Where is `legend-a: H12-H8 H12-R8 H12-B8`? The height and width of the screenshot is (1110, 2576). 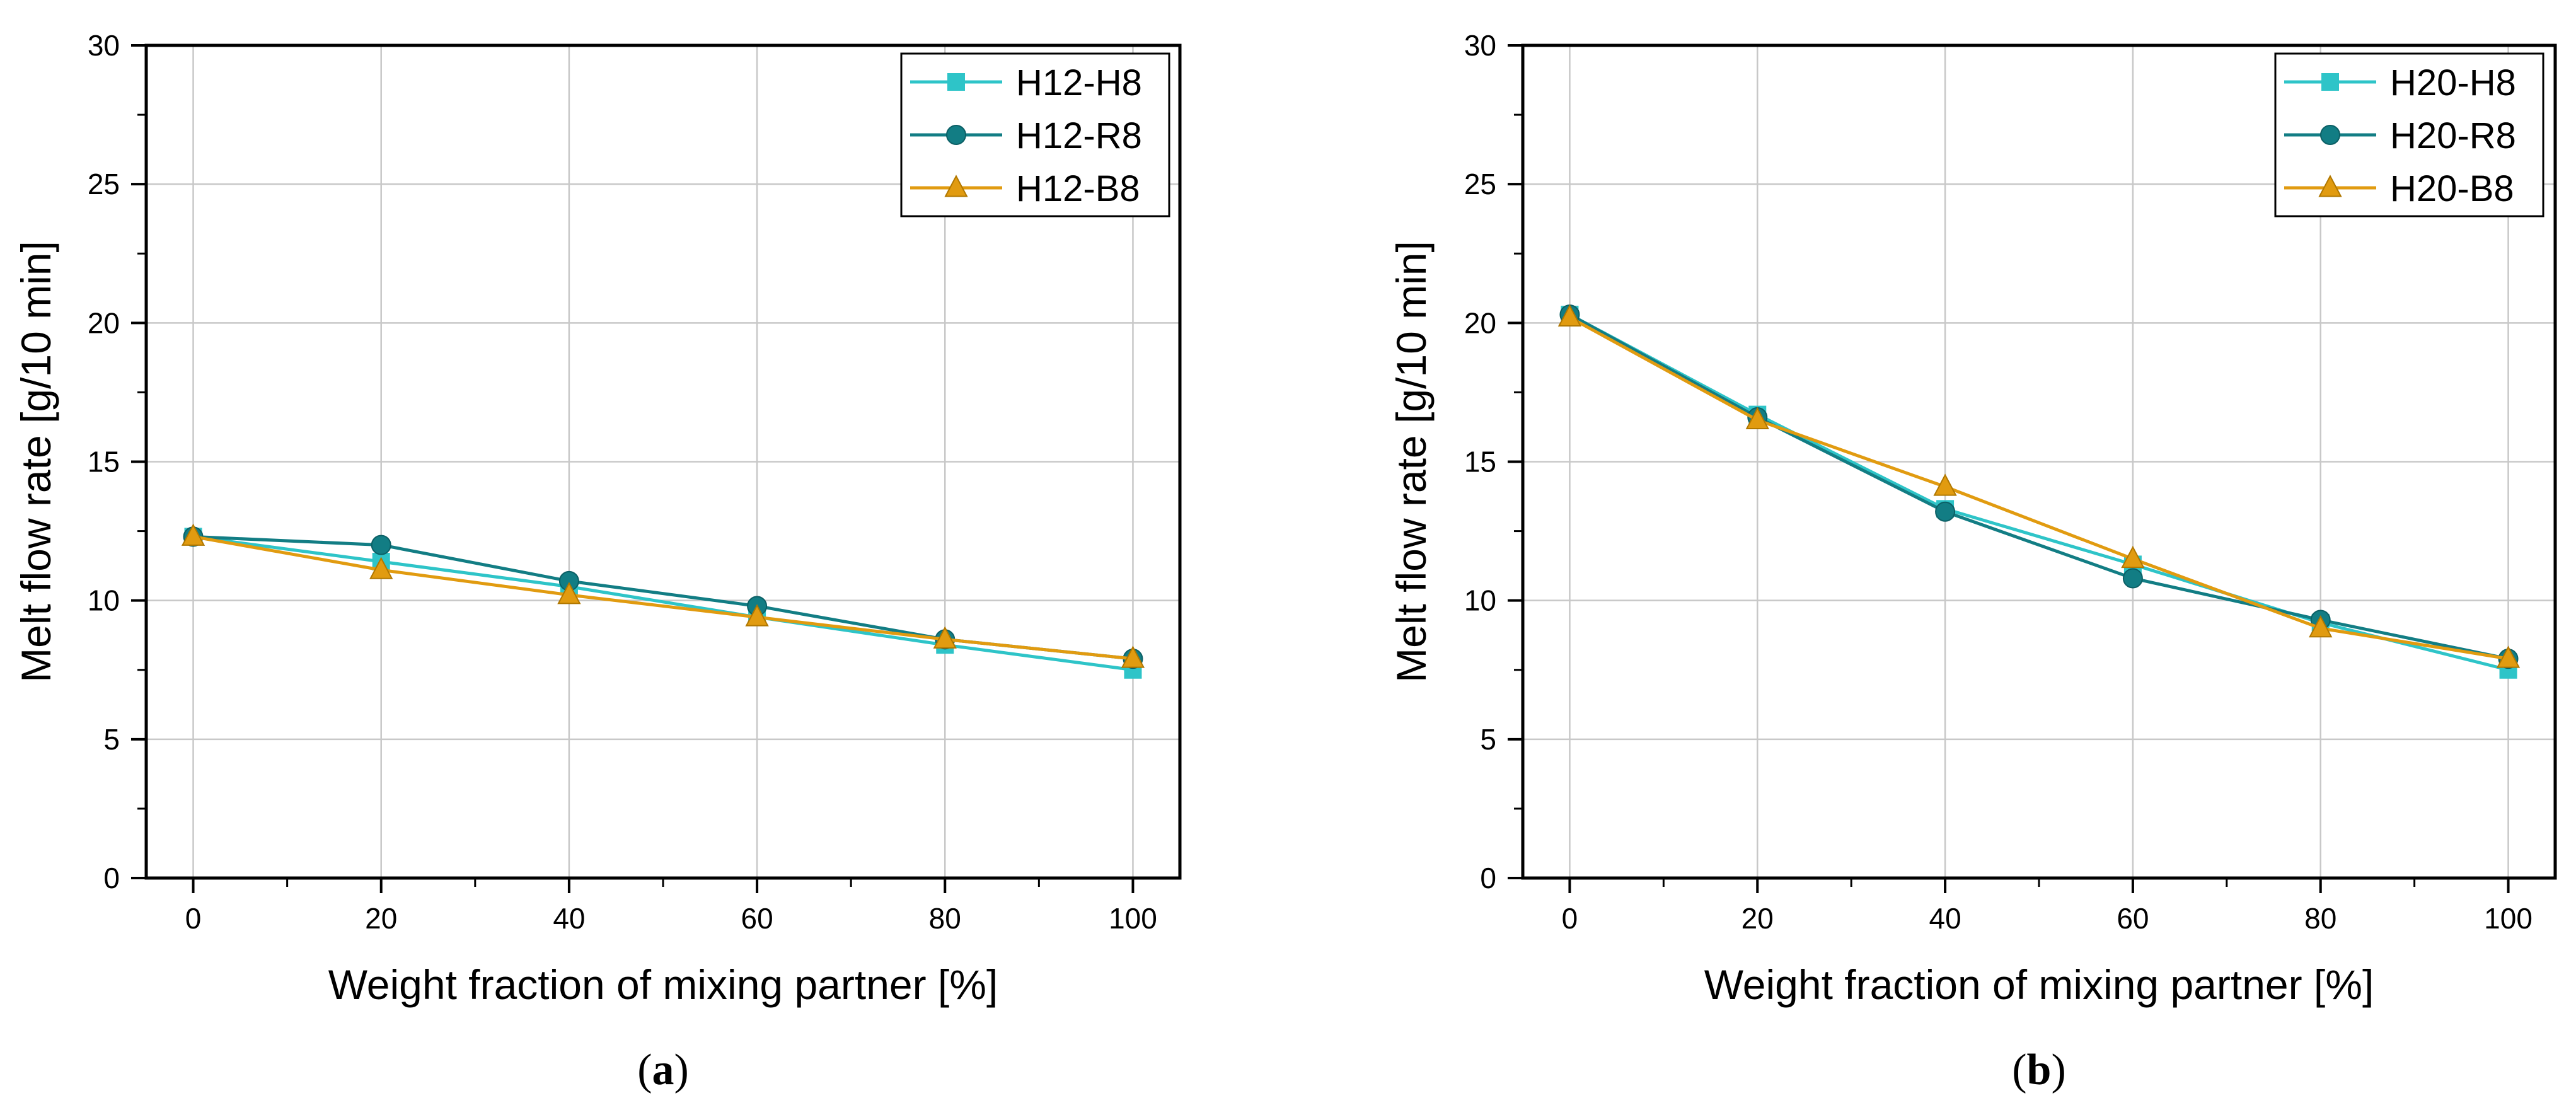
legend-a: H12-H8 H12-R8 H12-B8 is located at coordinates (1035, 134).